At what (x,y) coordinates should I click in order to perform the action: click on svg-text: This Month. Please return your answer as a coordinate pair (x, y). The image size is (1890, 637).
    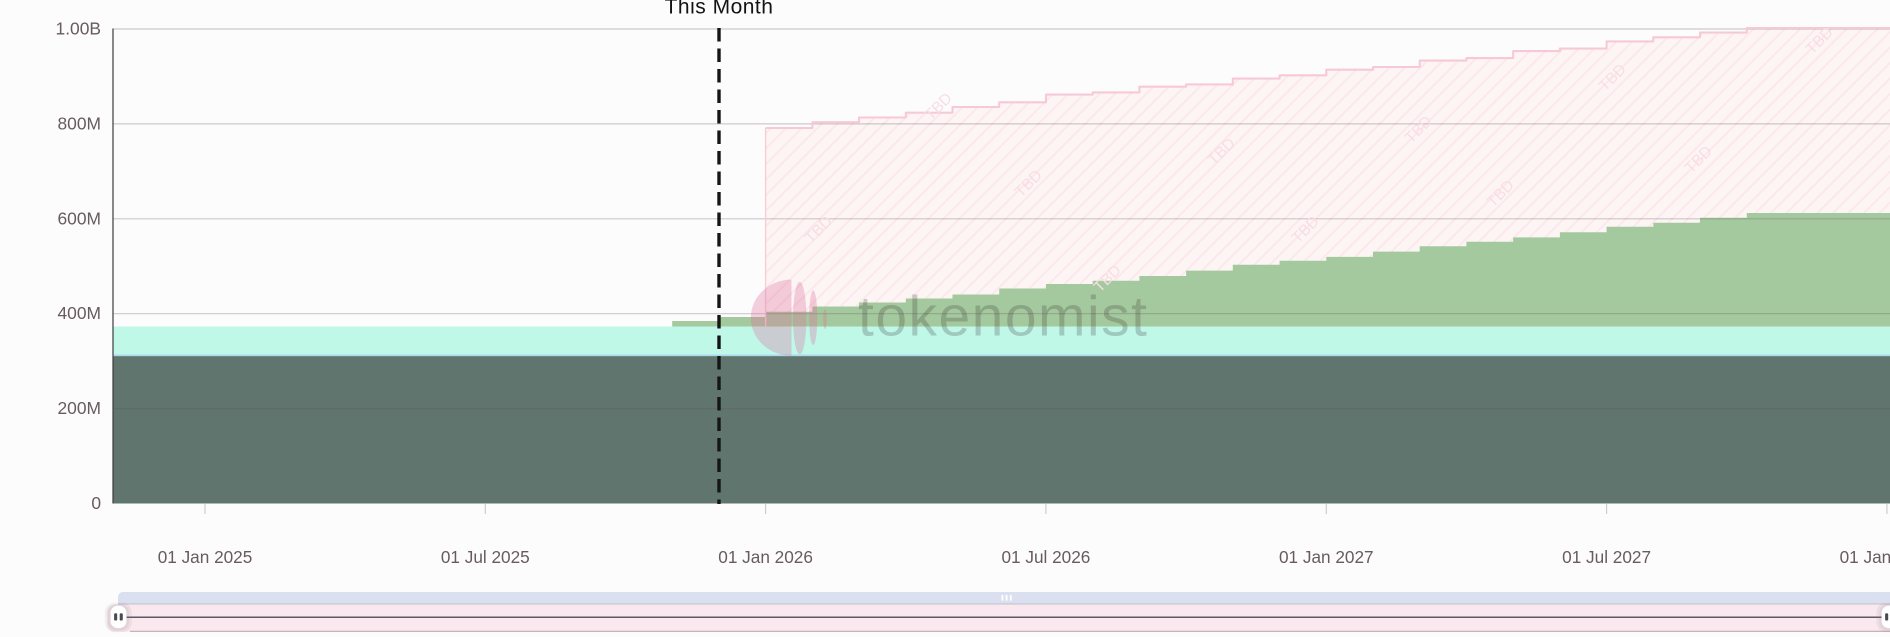
    Looking at the image, I should click on (719, 9).